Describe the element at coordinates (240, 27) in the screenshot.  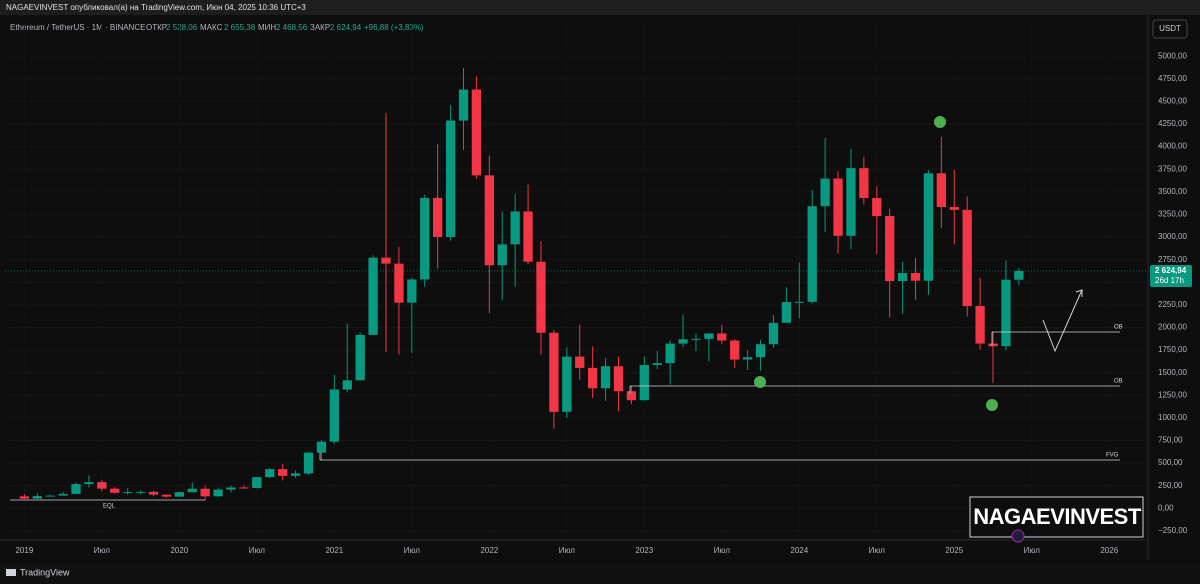
I see `high-value: 2 655,38` at that location.